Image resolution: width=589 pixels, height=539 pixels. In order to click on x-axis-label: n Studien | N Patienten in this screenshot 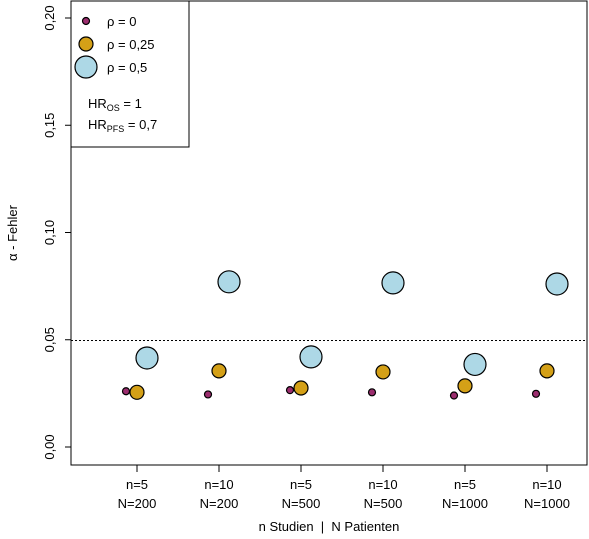, I will do `click(329, 526)`.